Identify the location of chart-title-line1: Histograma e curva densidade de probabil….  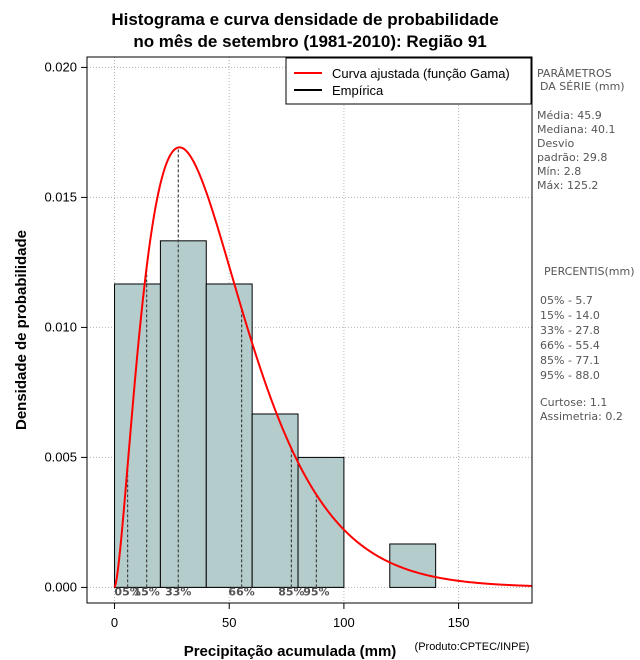
(304, 19).